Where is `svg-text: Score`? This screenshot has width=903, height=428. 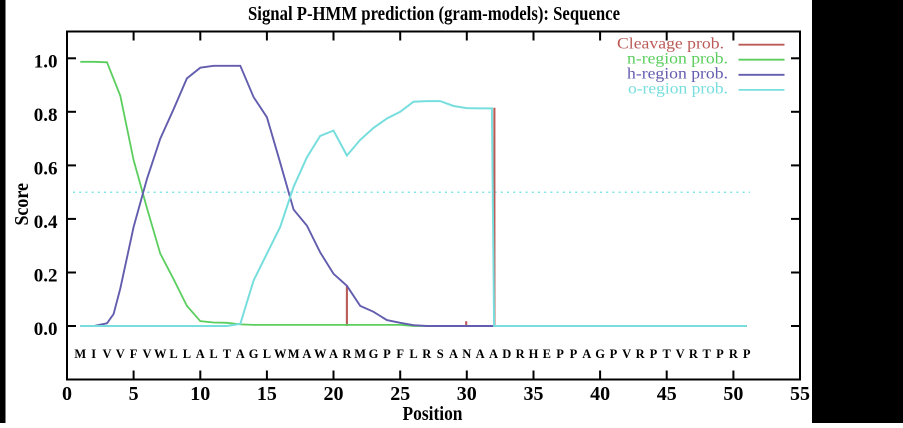
svg-text: Score is located at coordinates (22, 204).